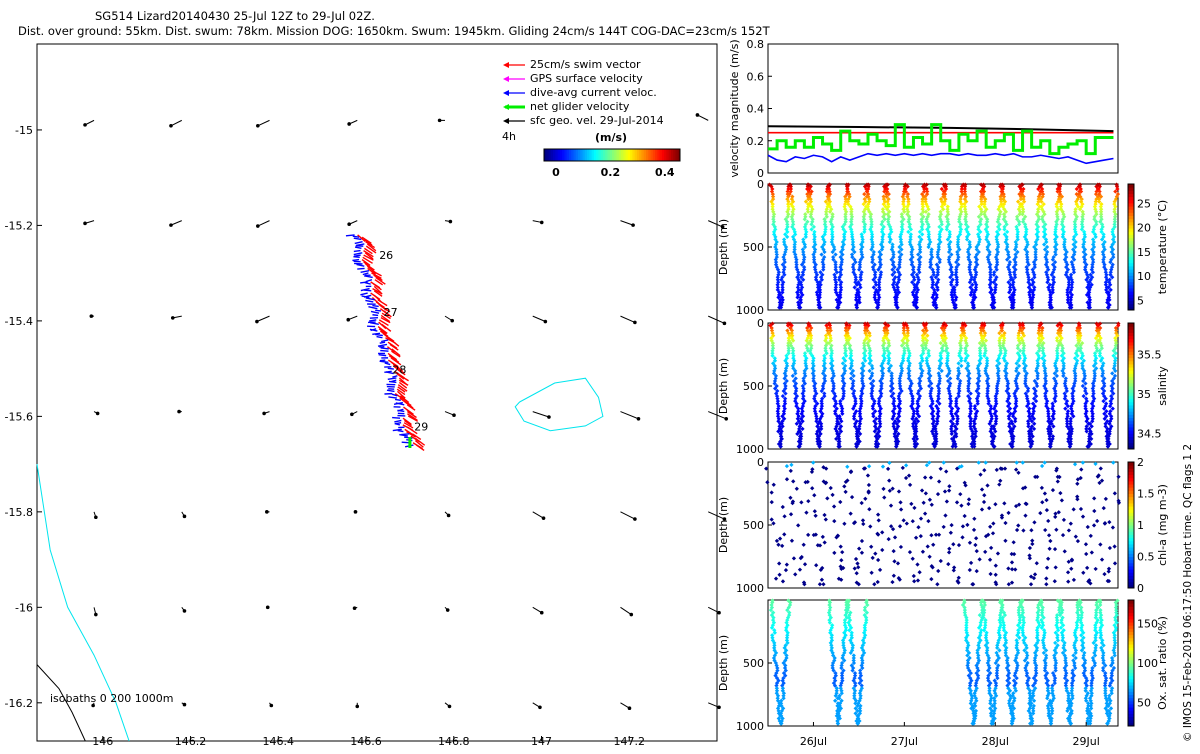  I want to click on panel-colorbar-tick: 35, so click(1144, 394).